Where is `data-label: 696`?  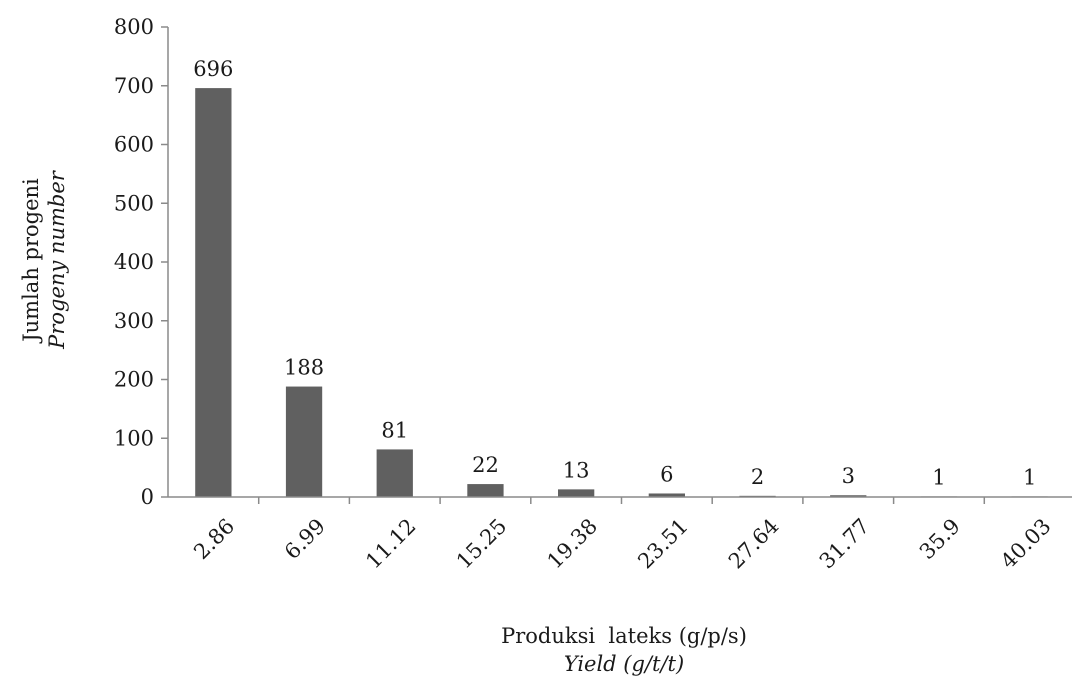 data-label: 696 is located at coordinates (213, 69).